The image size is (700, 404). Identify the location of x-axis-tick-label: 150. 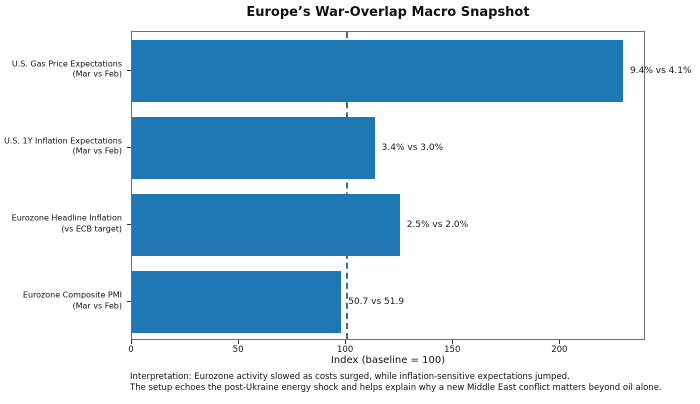
(452, 350).